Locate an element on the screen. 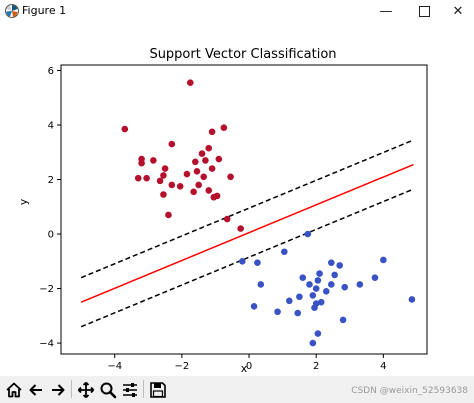 This screenshot has height=403, width=474. back-button is located at coordinates (36, 390).